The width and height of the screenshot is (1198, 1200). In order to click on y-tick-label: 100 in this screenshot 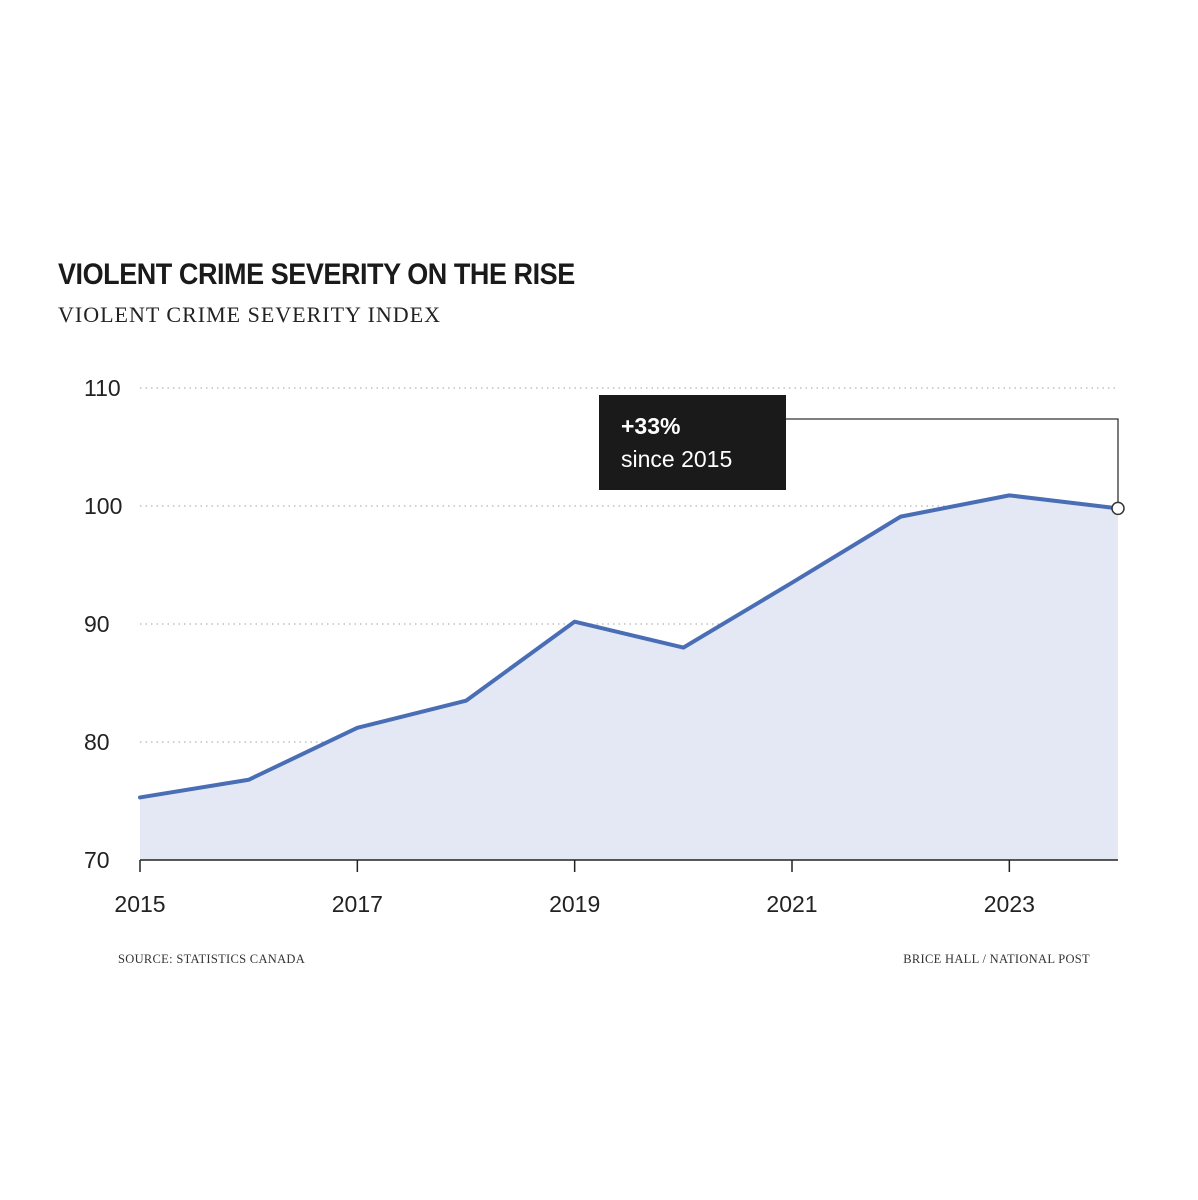, I will do `click(103, 506)`.